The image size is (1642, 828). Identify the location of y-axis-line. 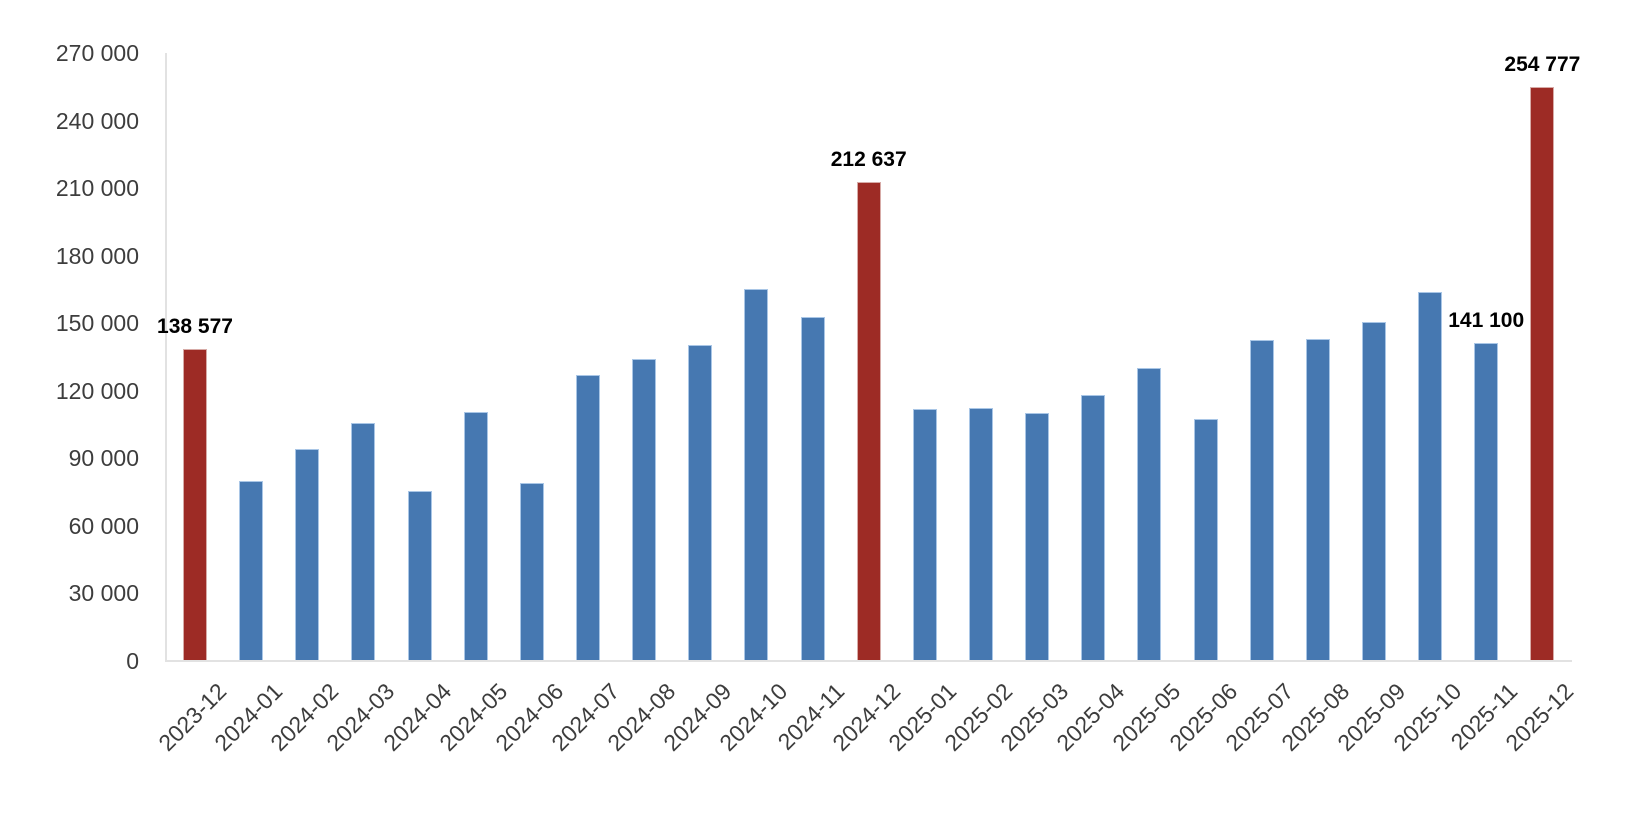
(166, 357).